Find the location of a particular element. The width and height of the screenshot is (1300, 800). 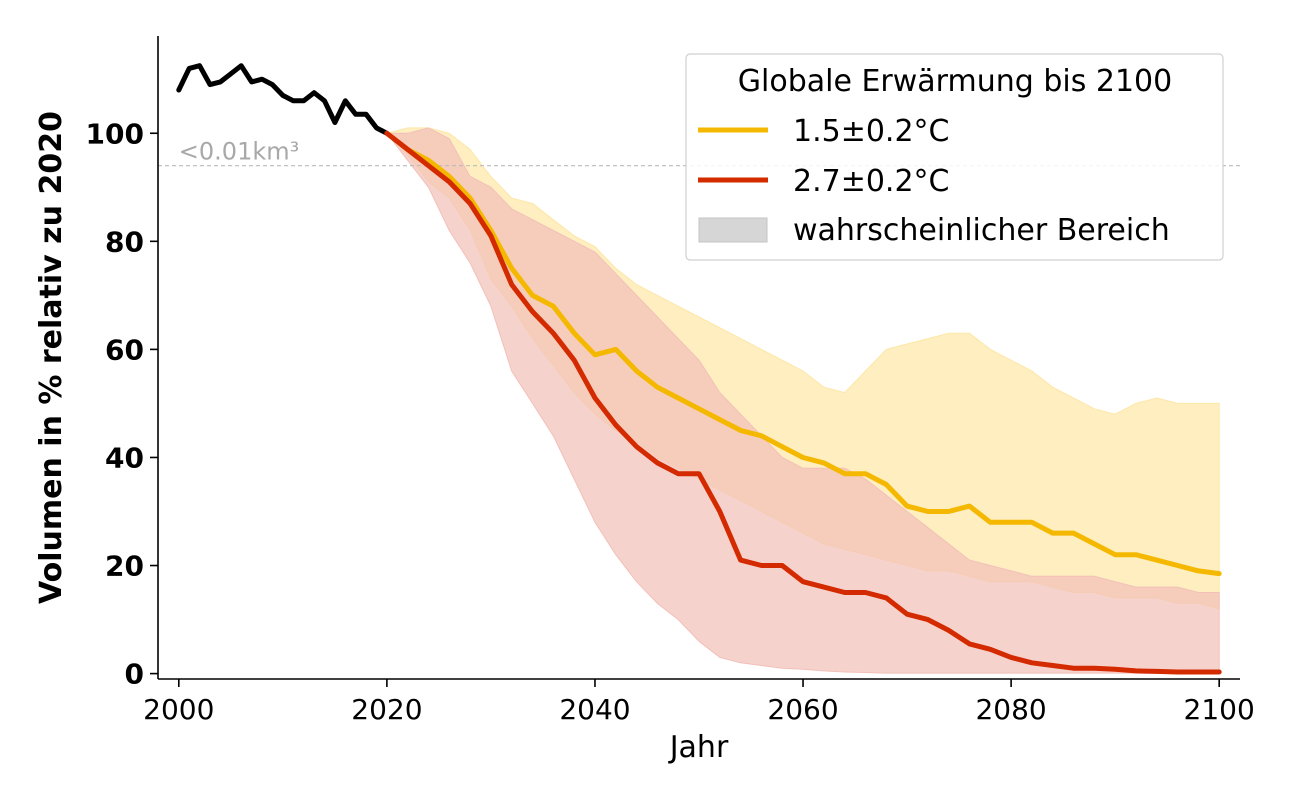

y-tick-label: 100 is located at coordinates (115, 133).